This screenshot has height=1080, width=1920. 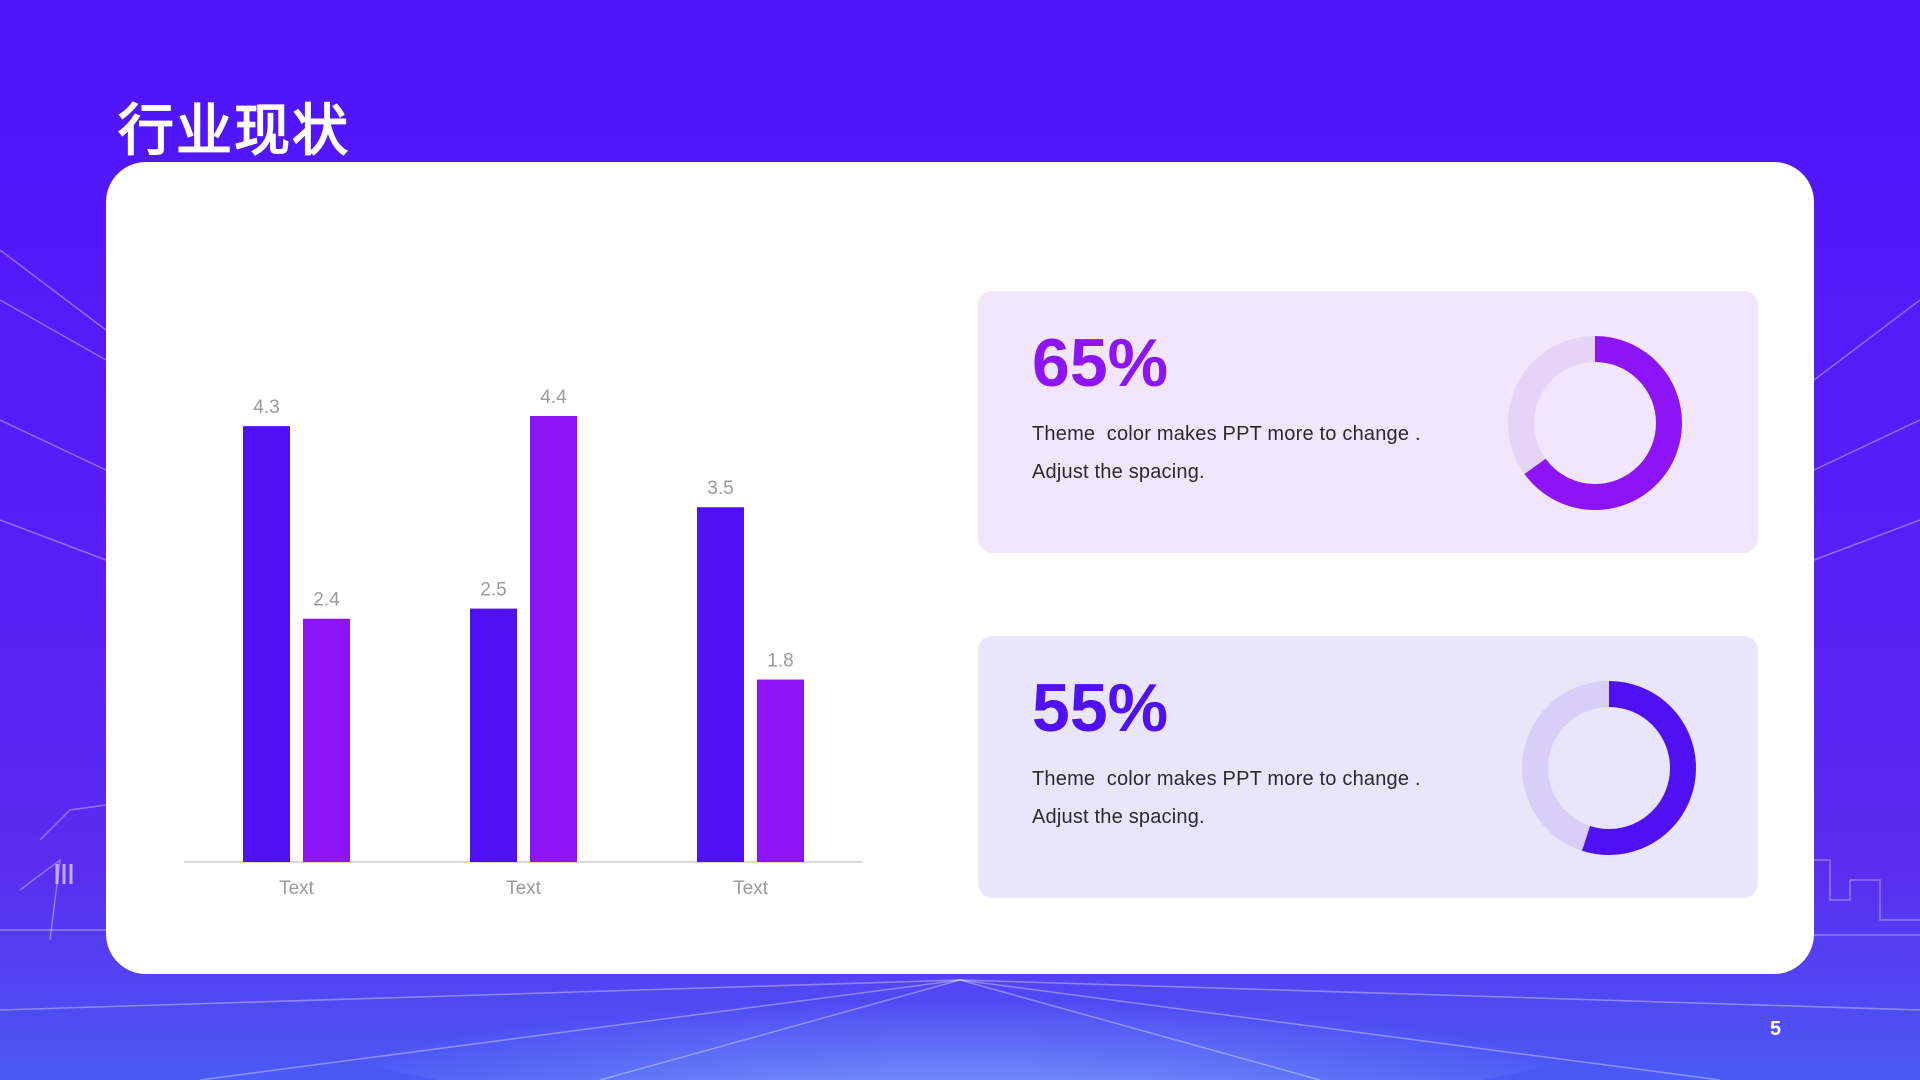 What do you see at coordinates (266, 407) in the screenshot?
I see `data-label: 4.3` at bounding box center [266, 407].